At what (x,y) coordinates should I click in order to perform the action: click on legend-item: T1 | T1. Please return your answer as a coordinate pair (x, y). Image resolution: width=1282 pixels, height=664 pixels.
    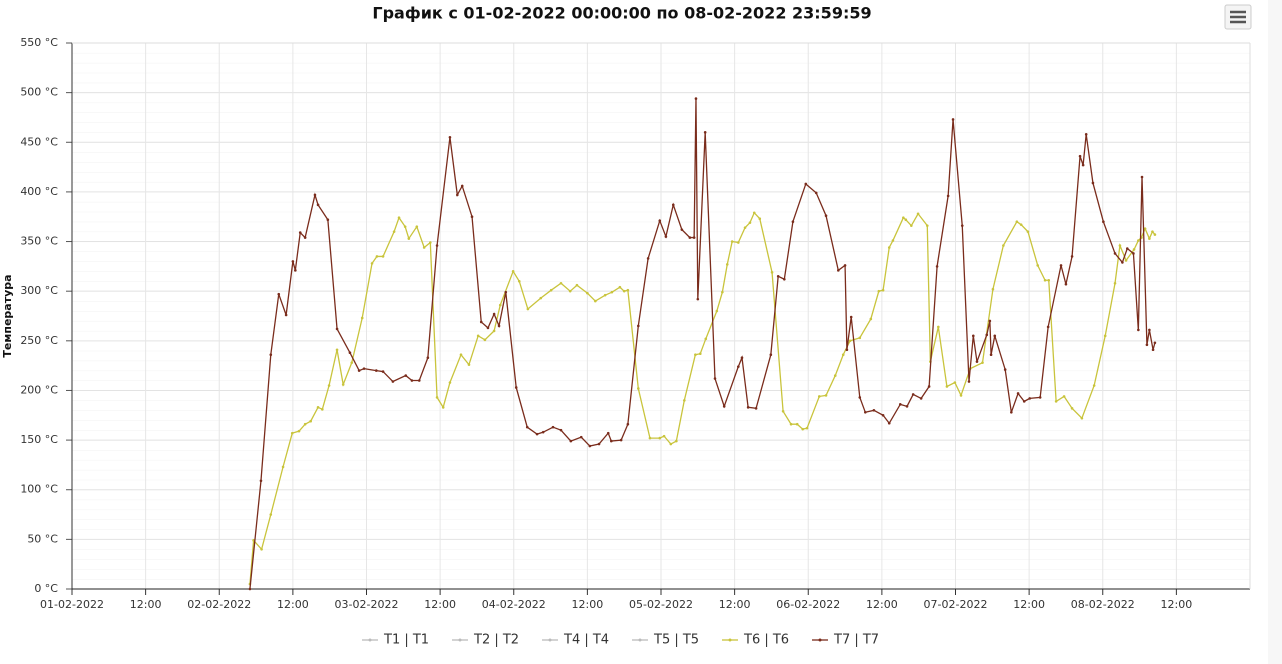
    Looking at the image, I should click on (395, 640).